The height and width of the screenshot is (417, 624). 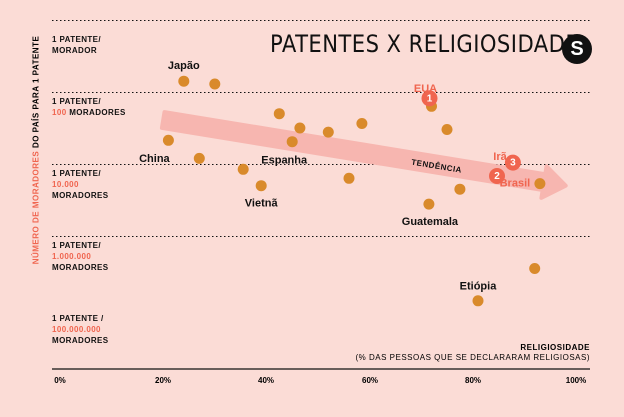 What do you see at coordinates (473, 380) in the screenshot?
I see `x-tick-label: 80%` at bounding box center [473, 380].